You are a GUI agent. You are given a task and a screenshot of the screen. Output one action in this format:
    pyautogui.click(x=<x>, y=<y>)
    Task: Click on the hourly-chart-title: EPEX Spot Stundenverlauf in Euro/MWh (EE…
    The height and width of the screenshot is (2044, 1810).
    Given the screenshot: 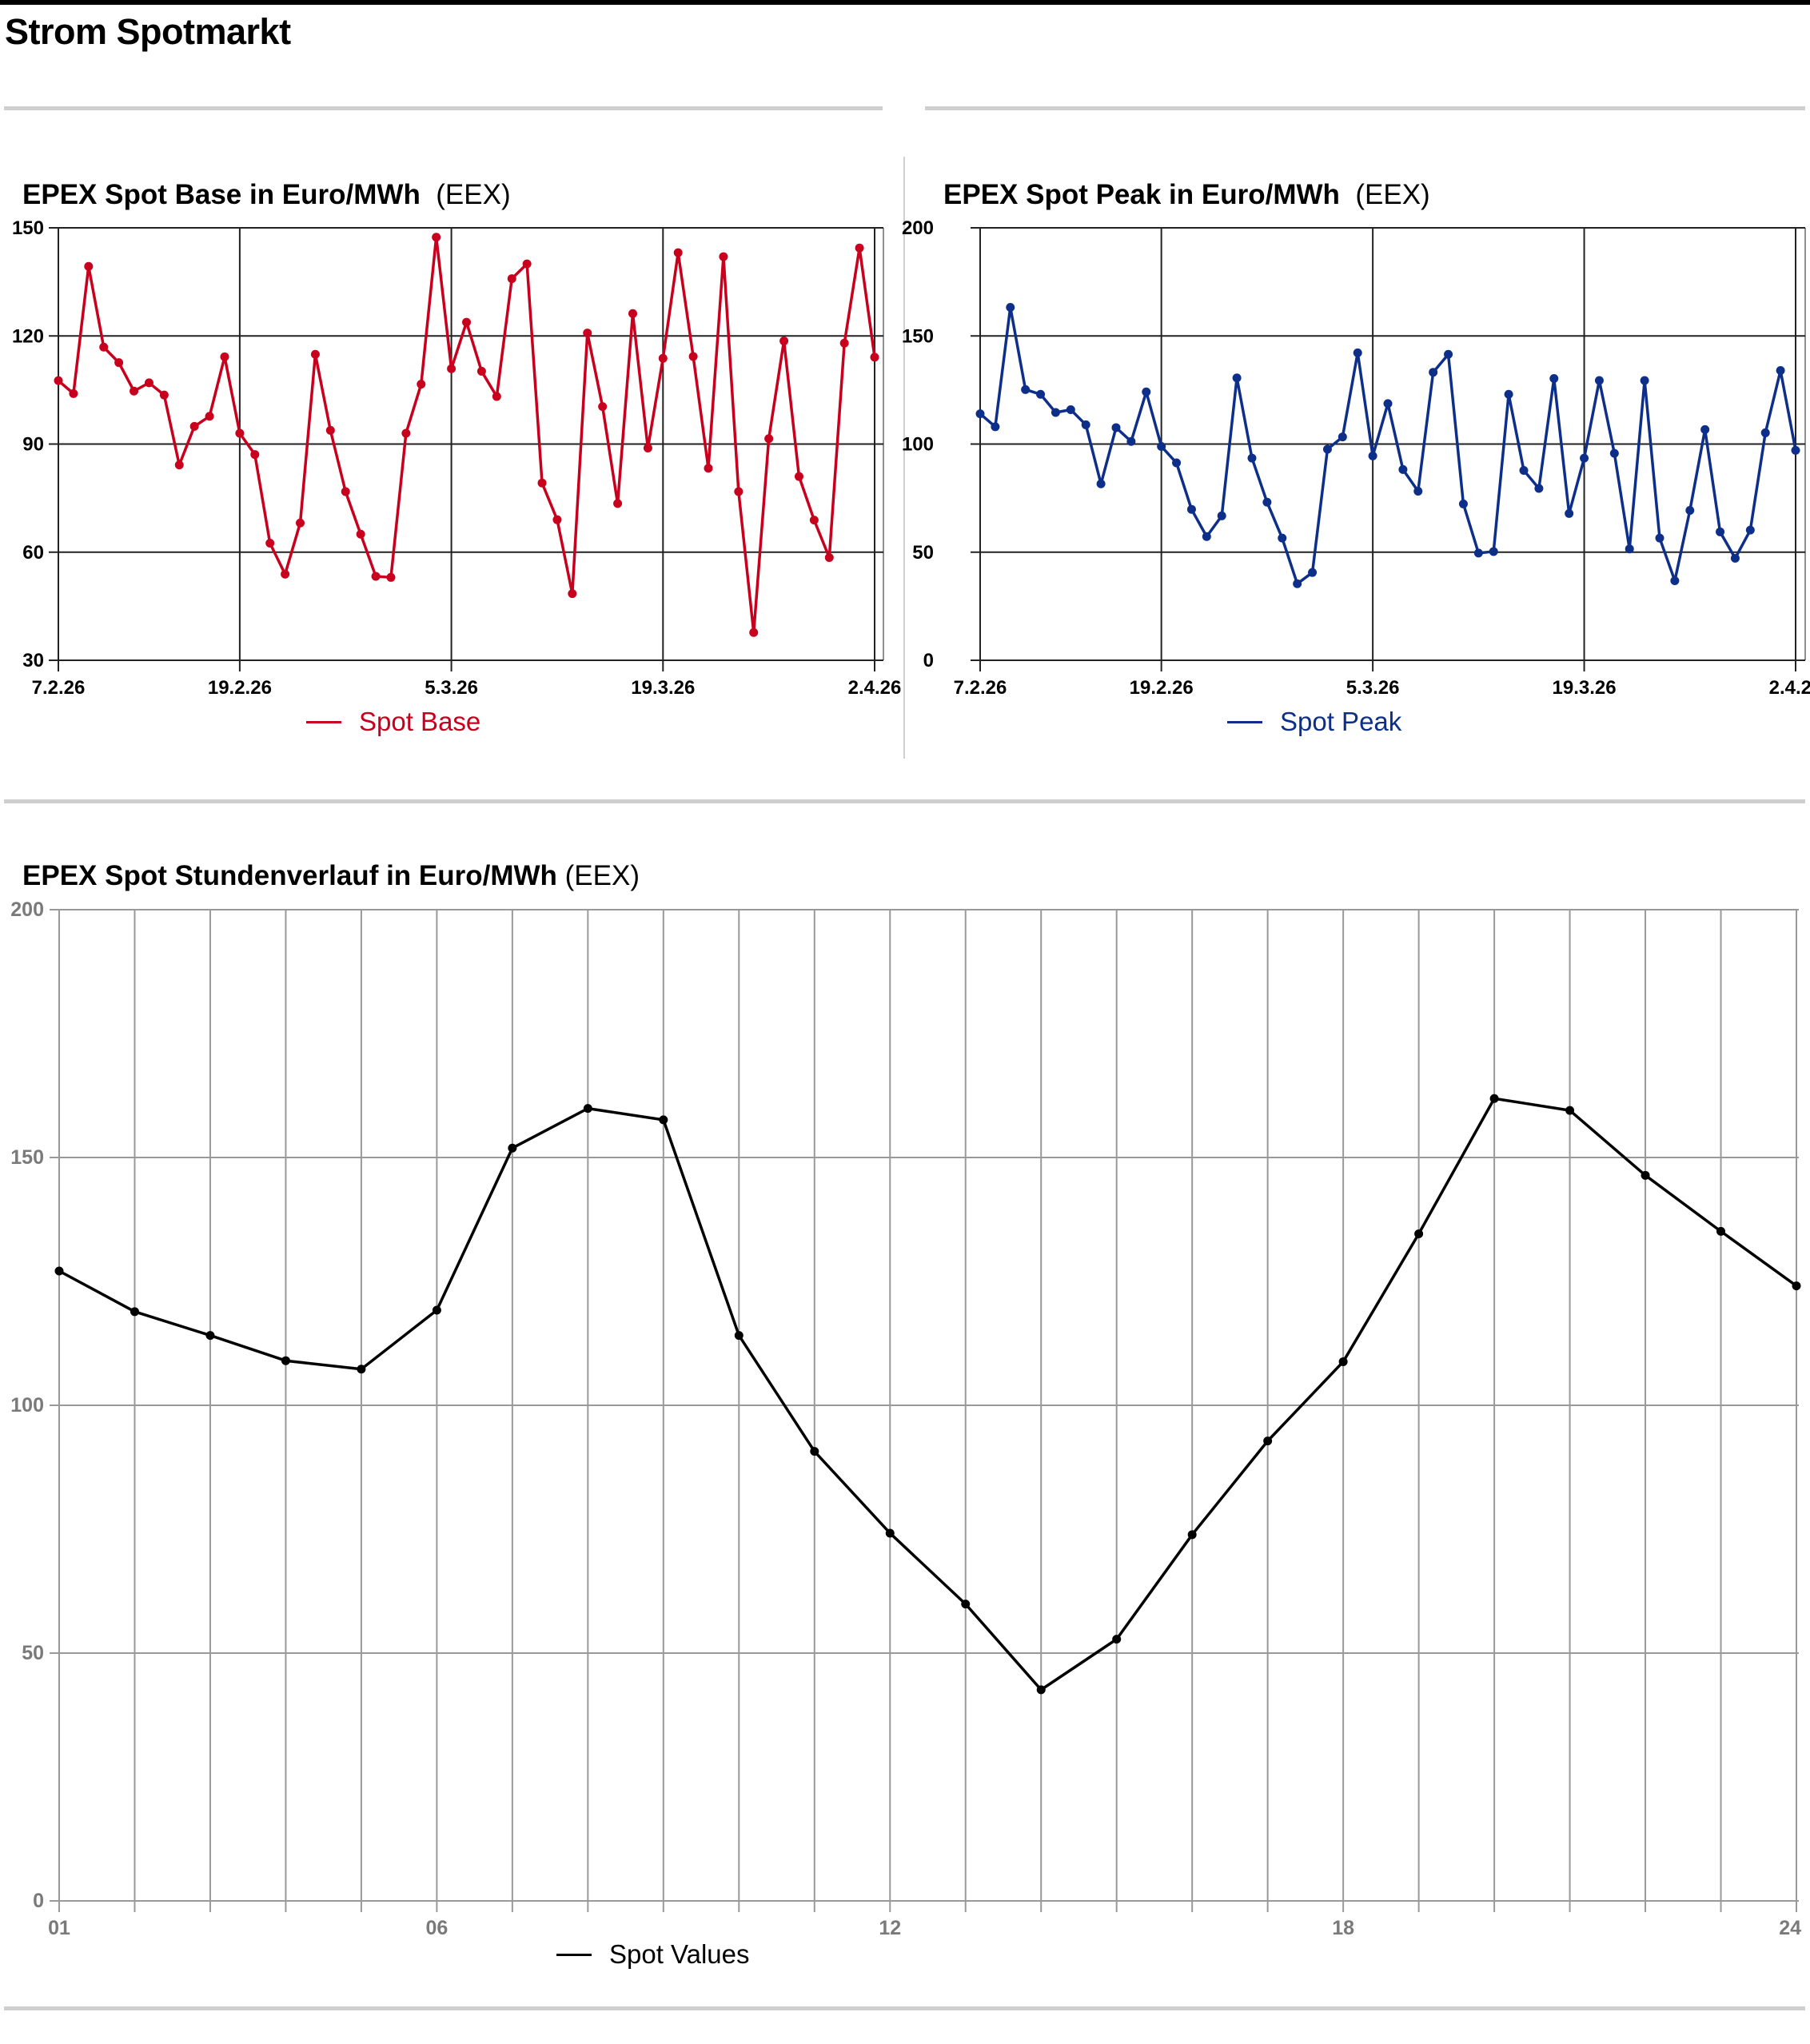 What is the action you would take?
    pyautogui.click(x=331, y=876)
    